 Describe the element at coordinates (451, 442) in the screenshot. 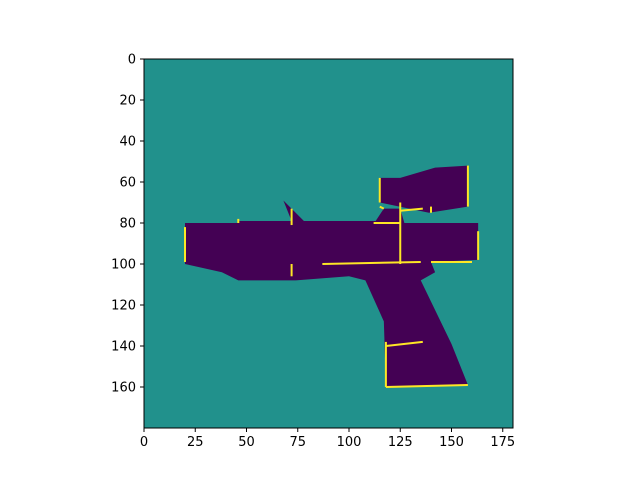

I see `x-tick-label-6: 150` at that location.